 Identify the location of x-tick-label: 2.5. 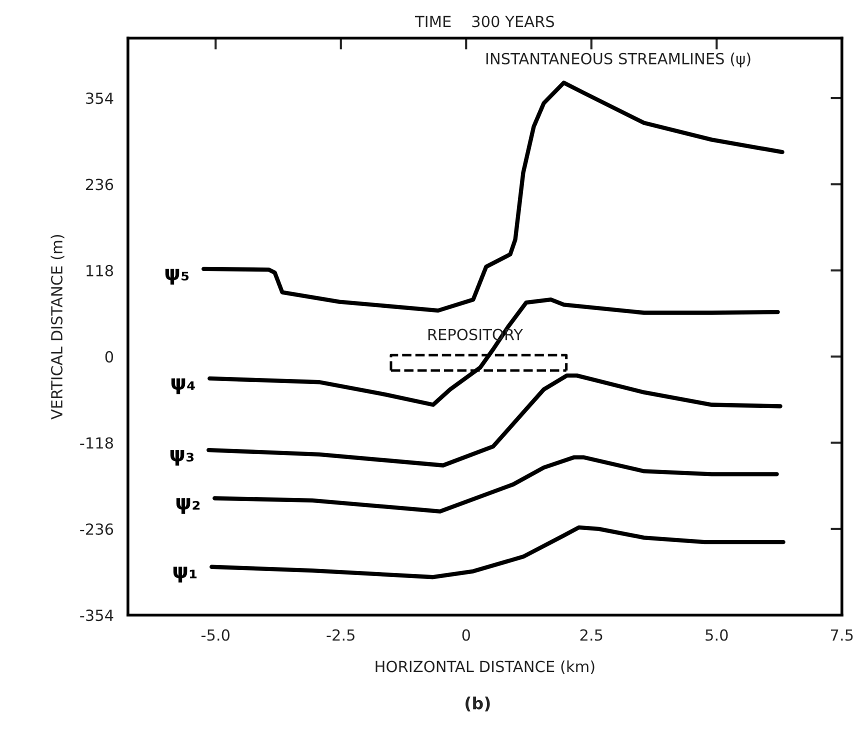
(591, 635).